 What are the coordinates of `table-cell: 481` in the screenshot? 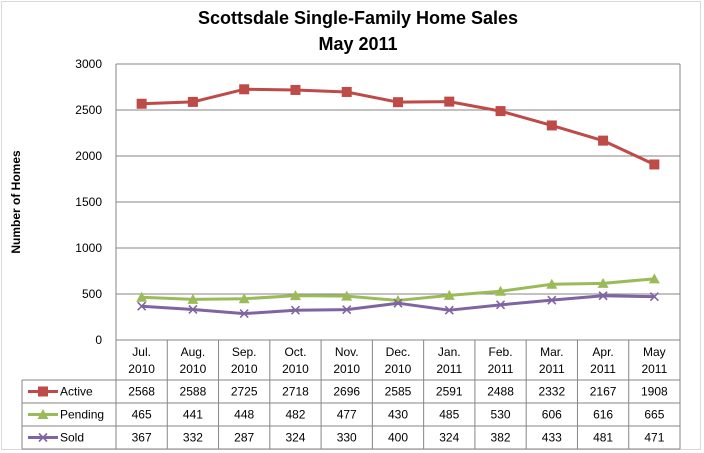 It's located at (603, 438).